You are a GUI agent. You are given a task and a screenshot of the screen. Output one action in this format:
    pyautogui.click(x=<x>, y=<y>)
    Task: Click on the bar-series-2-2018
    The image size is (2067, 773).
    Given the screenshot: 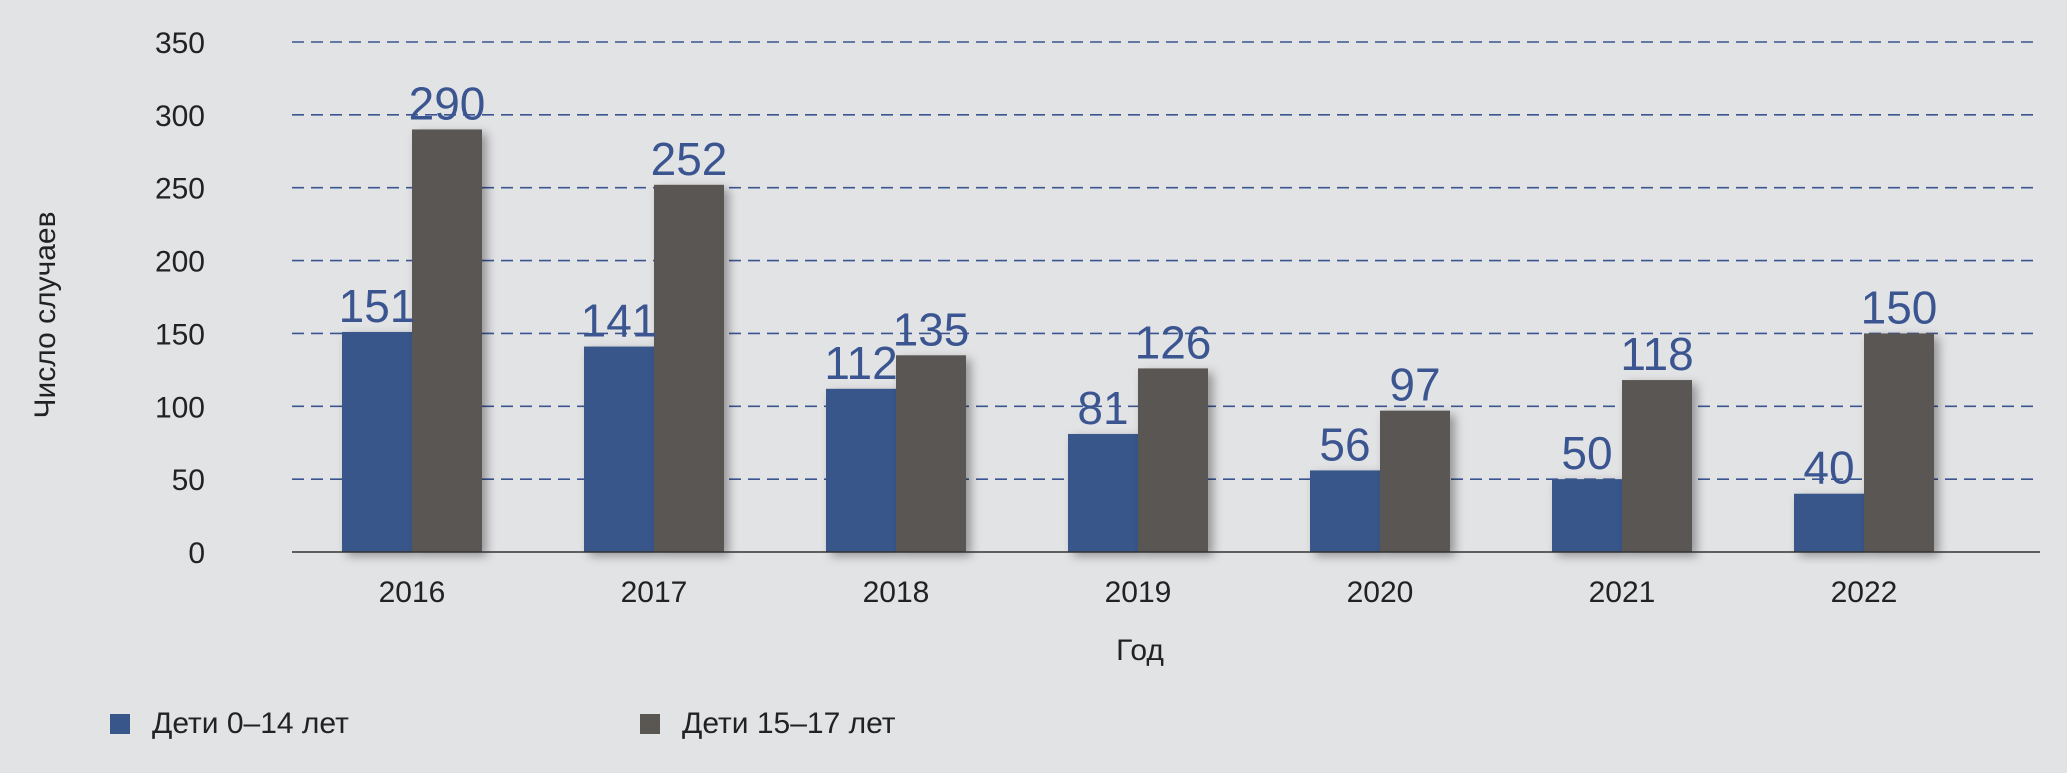 What is the action you would take?
    pyautogui.click(x=931, y=453)
    